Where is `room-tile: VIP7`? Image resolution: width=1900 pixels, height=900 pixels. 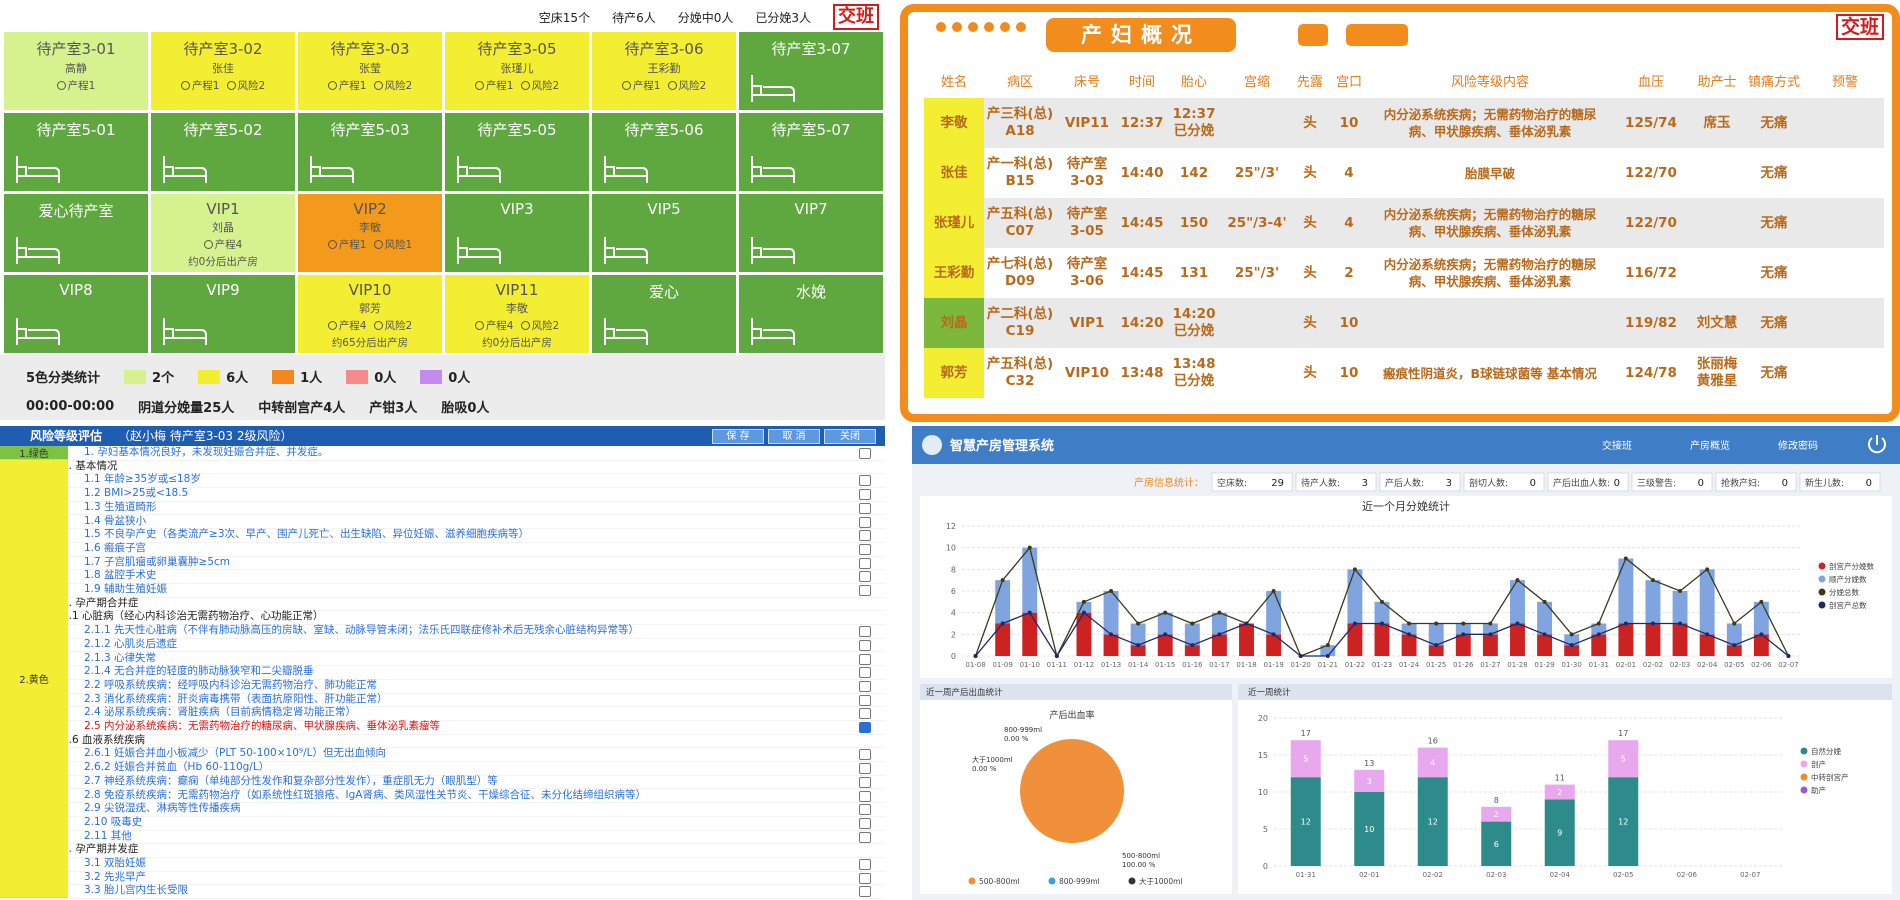
room-tile: VIP7 is located at coordinates (811, 233).